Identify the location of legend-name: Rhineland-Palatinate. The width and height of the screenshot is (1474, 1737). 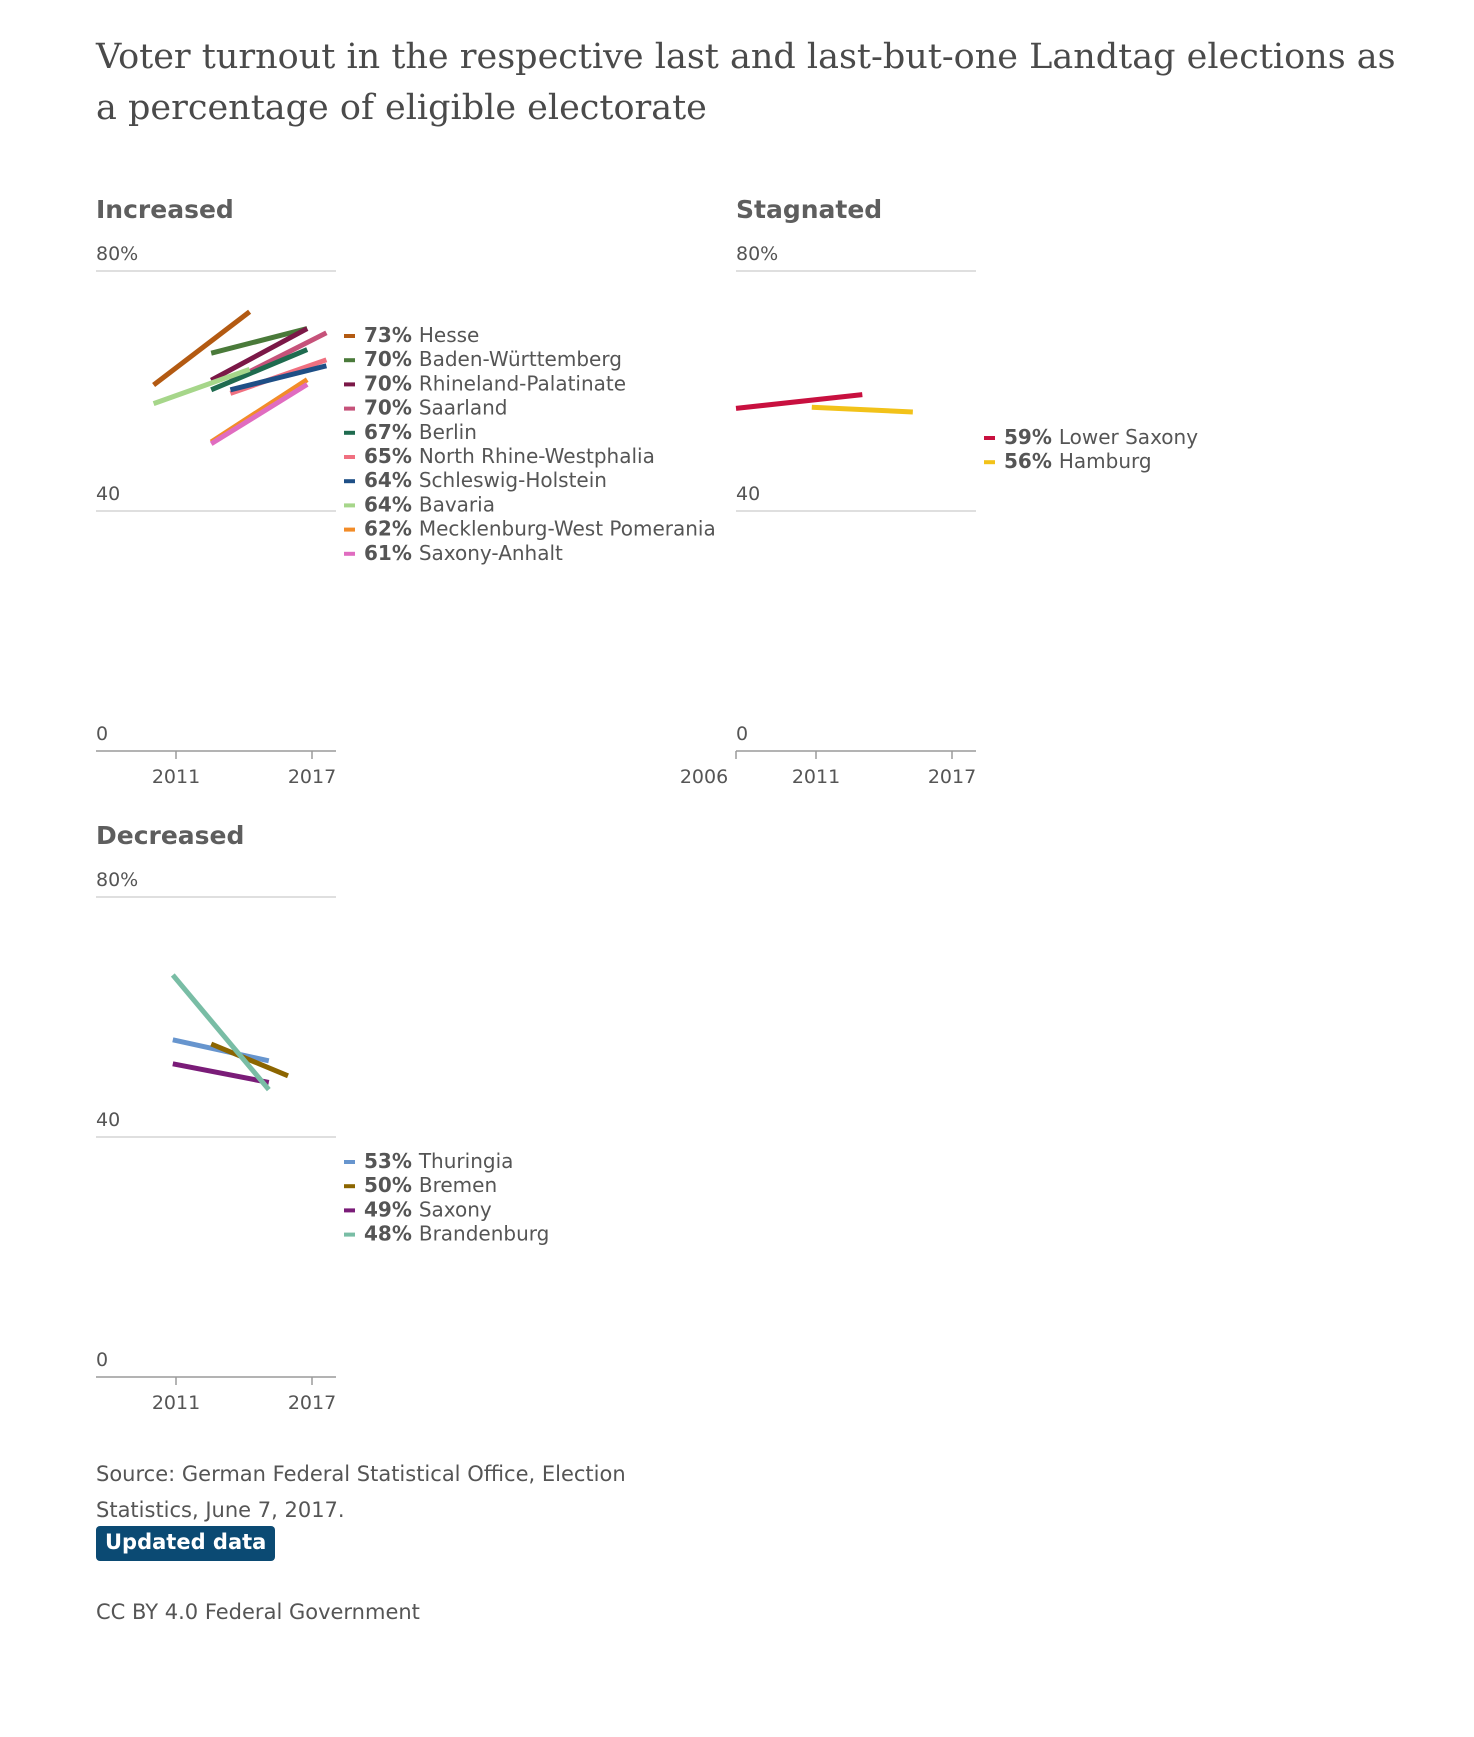
(522, 383).